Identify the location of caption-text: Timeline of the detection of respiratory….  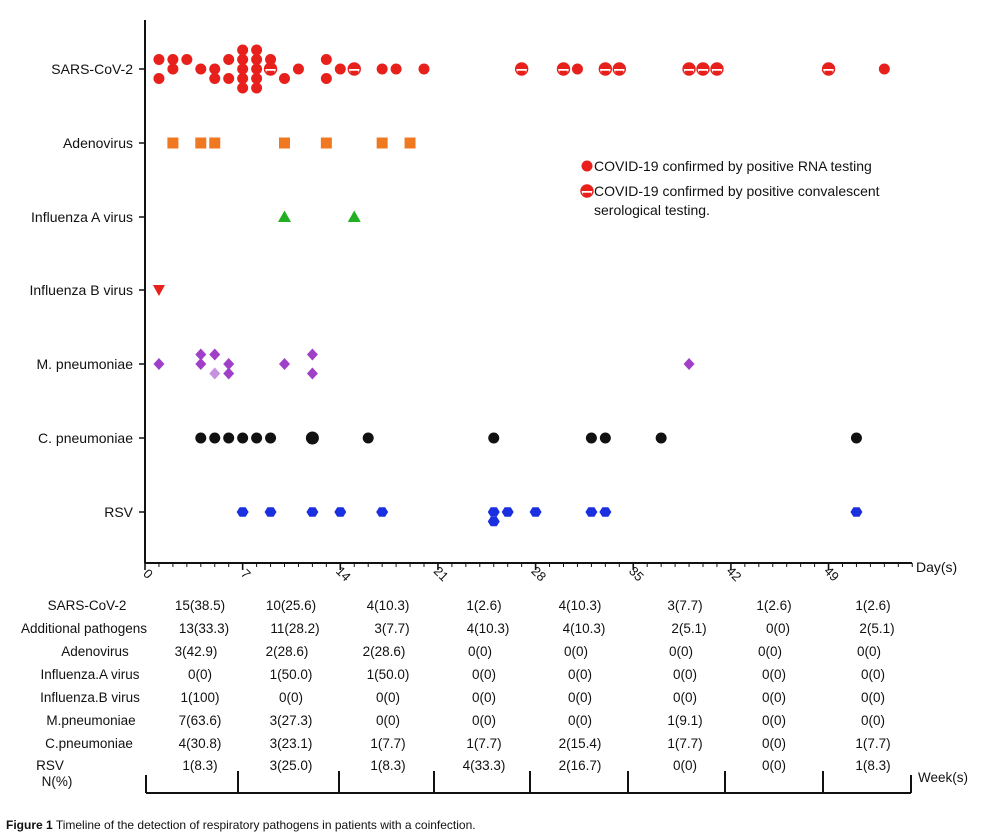
(265, 825).